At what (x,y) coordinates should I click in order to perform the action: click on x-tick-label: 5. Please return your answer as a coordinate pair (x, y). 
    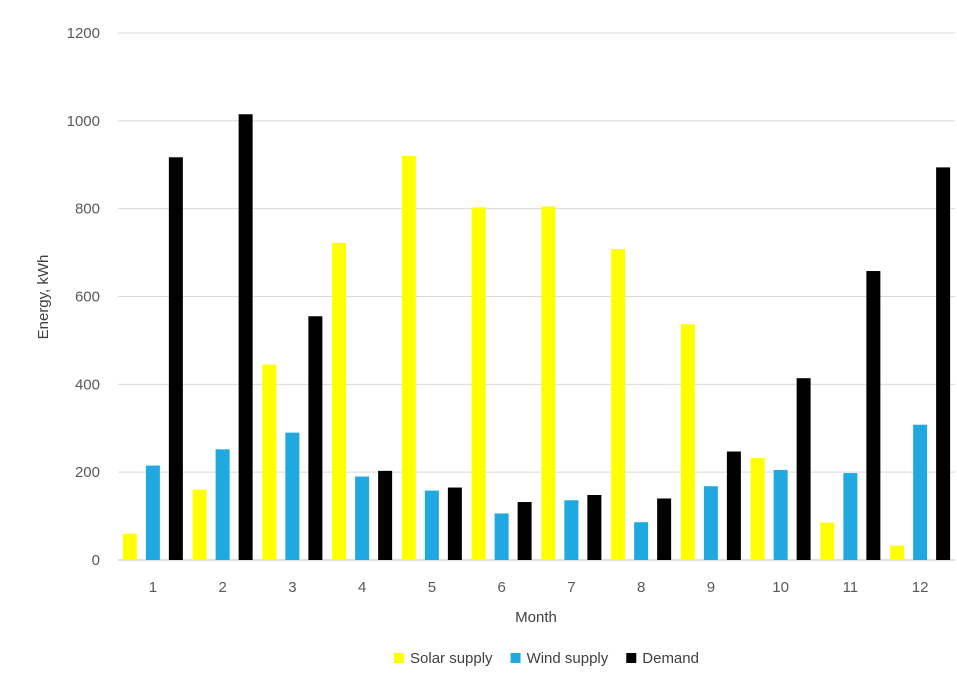
    Looking at the image, I should click on (432, 587).